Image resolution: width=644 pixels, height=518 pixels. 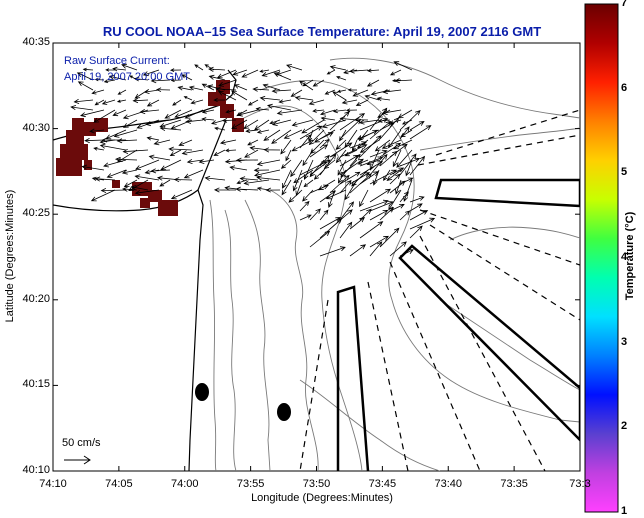 What do you see at coordinates (128, 330) in the screenshot?
I see `coastline` at bounding box center [128, 330].